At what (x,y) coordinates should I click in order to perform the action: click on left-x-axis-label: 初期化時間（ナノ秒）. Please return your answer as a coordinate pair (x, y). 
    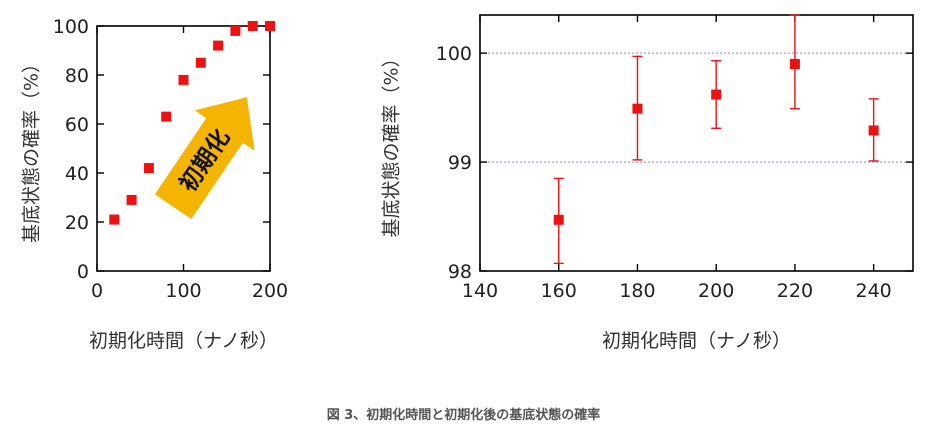
    Looking at the image, I should click on (183, 341).